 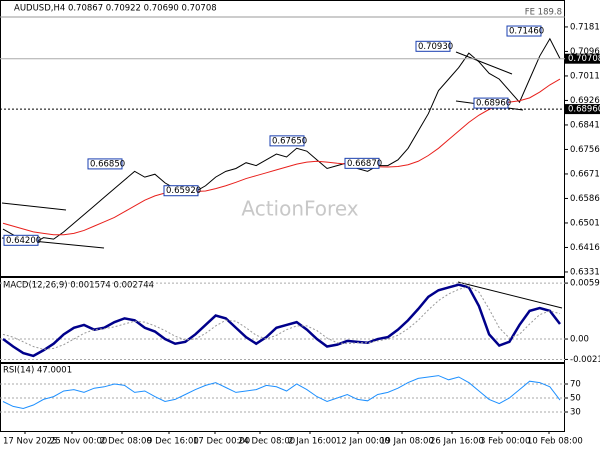 I want to click on y-tick-label: 30, so click(x=575, y=413).